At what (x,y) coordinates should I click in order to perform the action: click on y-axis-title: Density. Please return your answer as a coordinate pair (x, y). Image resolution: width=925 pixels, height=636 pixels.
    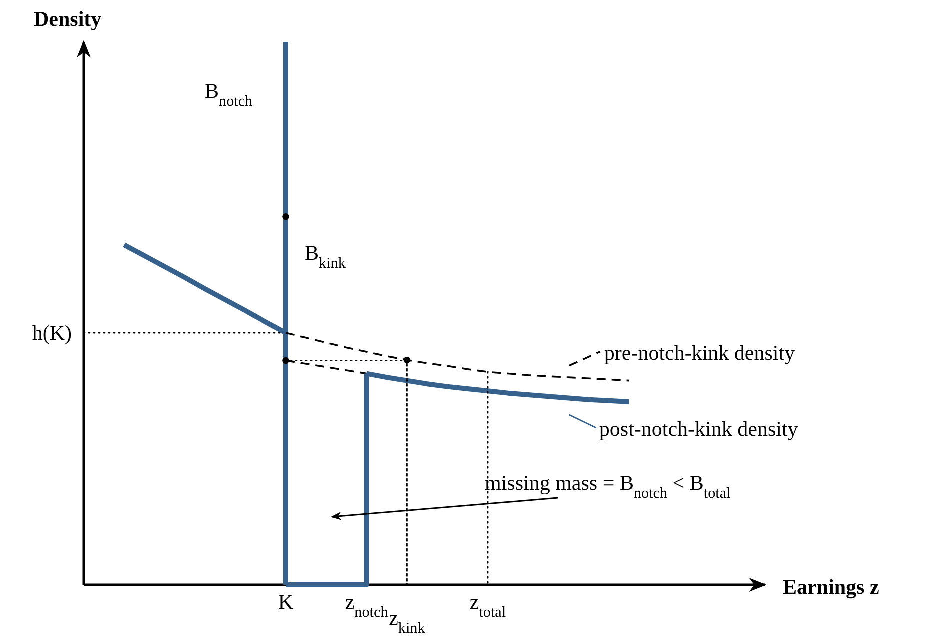
    Looking at the image, I should click on (68, 19).